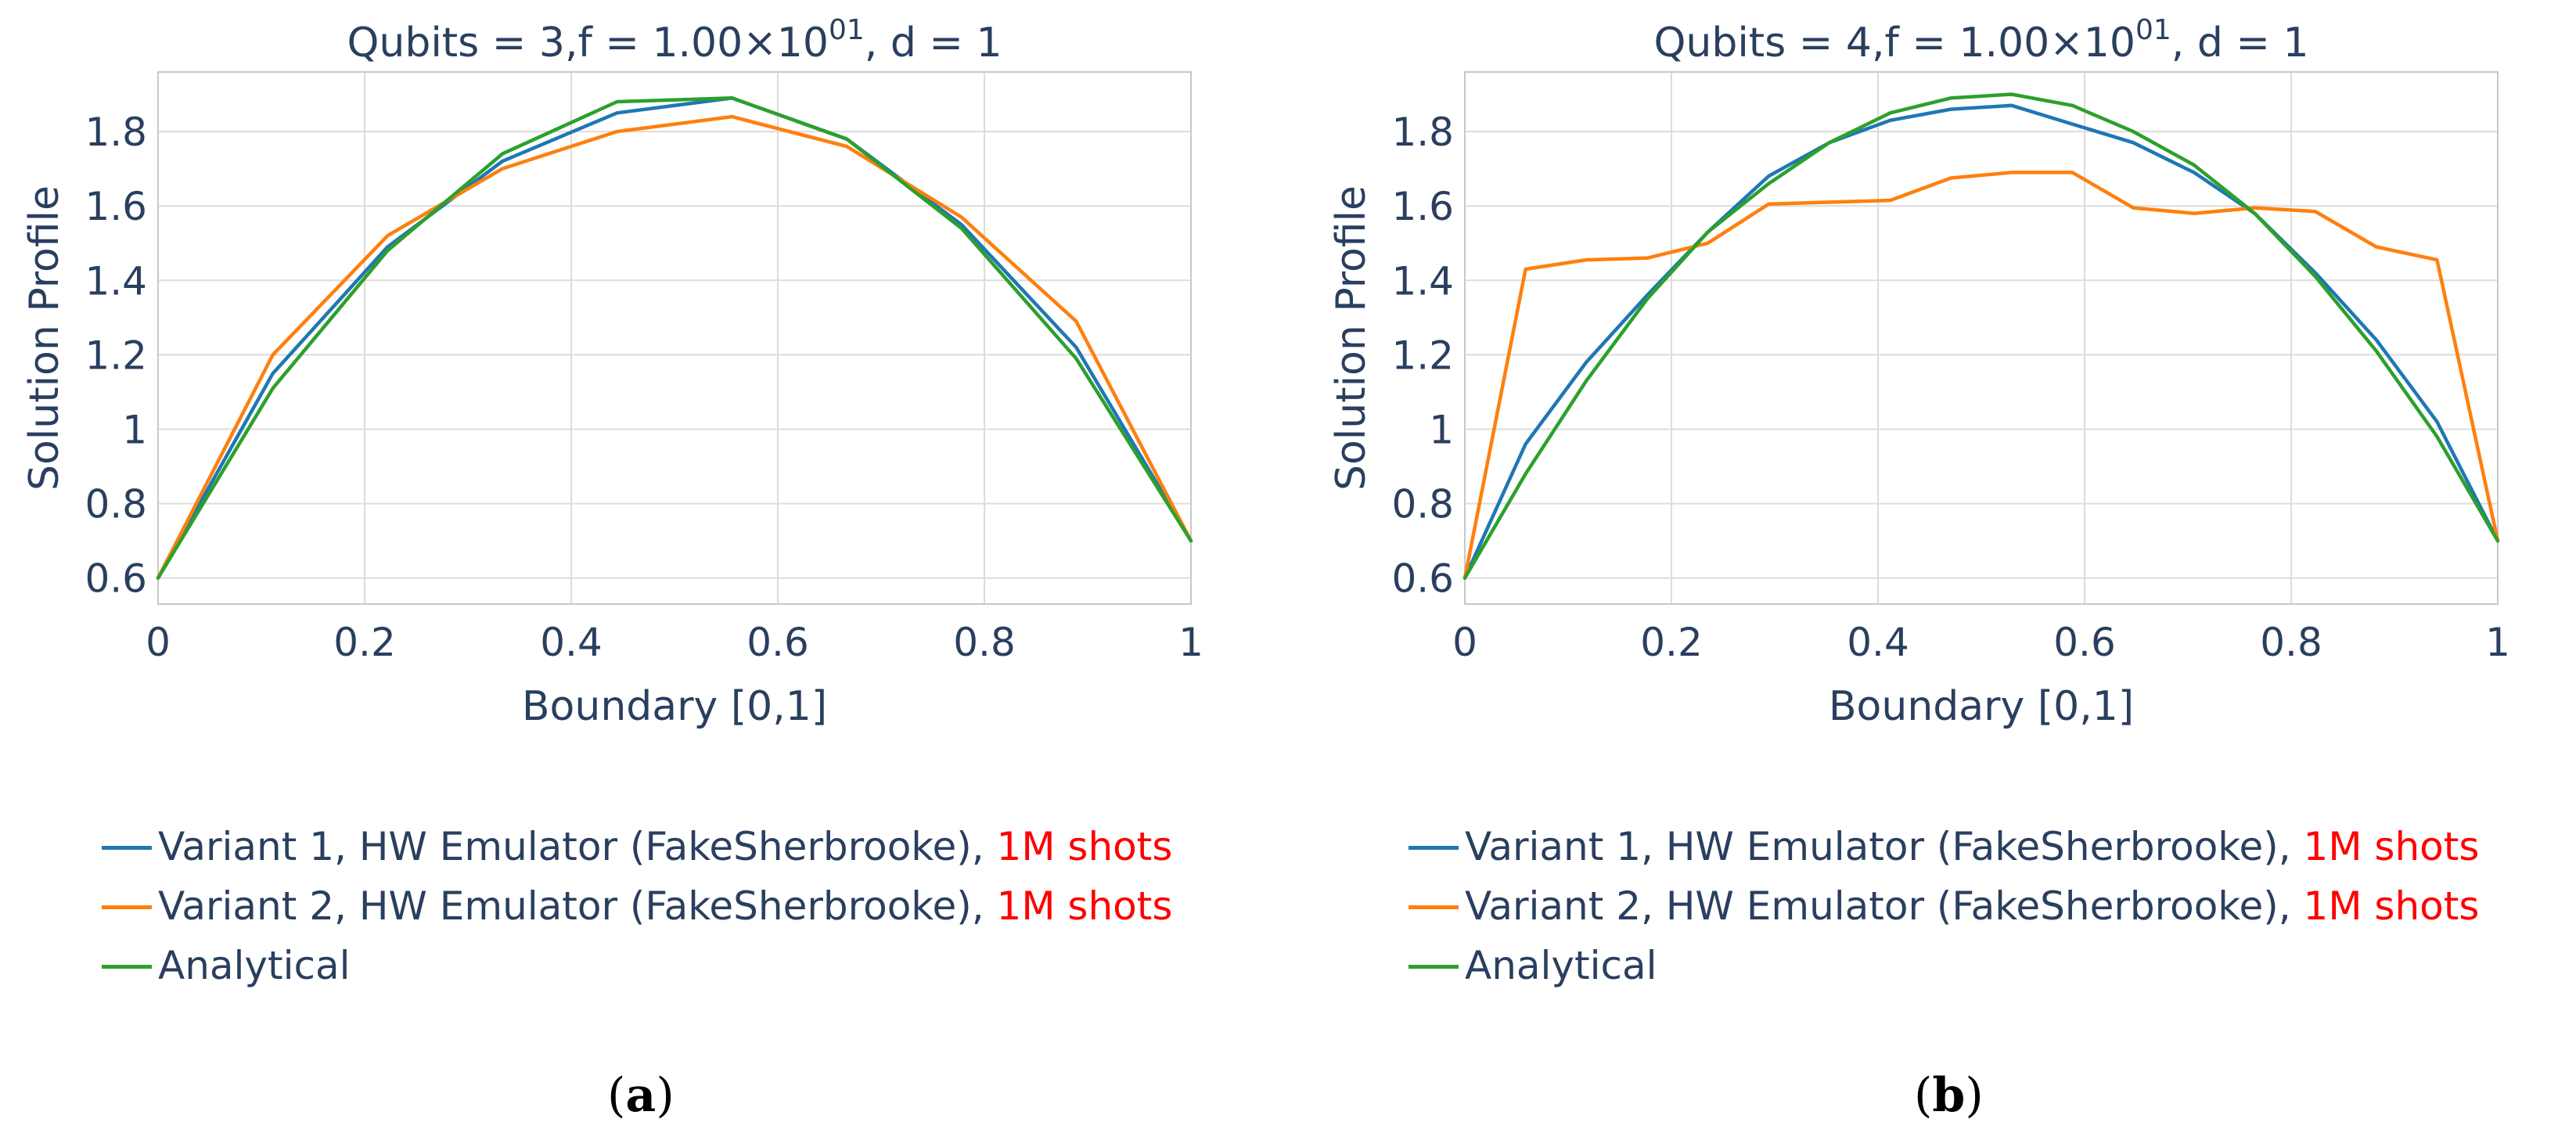  Describe the element at coordinates (1894, 43) in the screenshot. I see `chart-title-main: Qubits = 4,f = 1.00×10` at that location.